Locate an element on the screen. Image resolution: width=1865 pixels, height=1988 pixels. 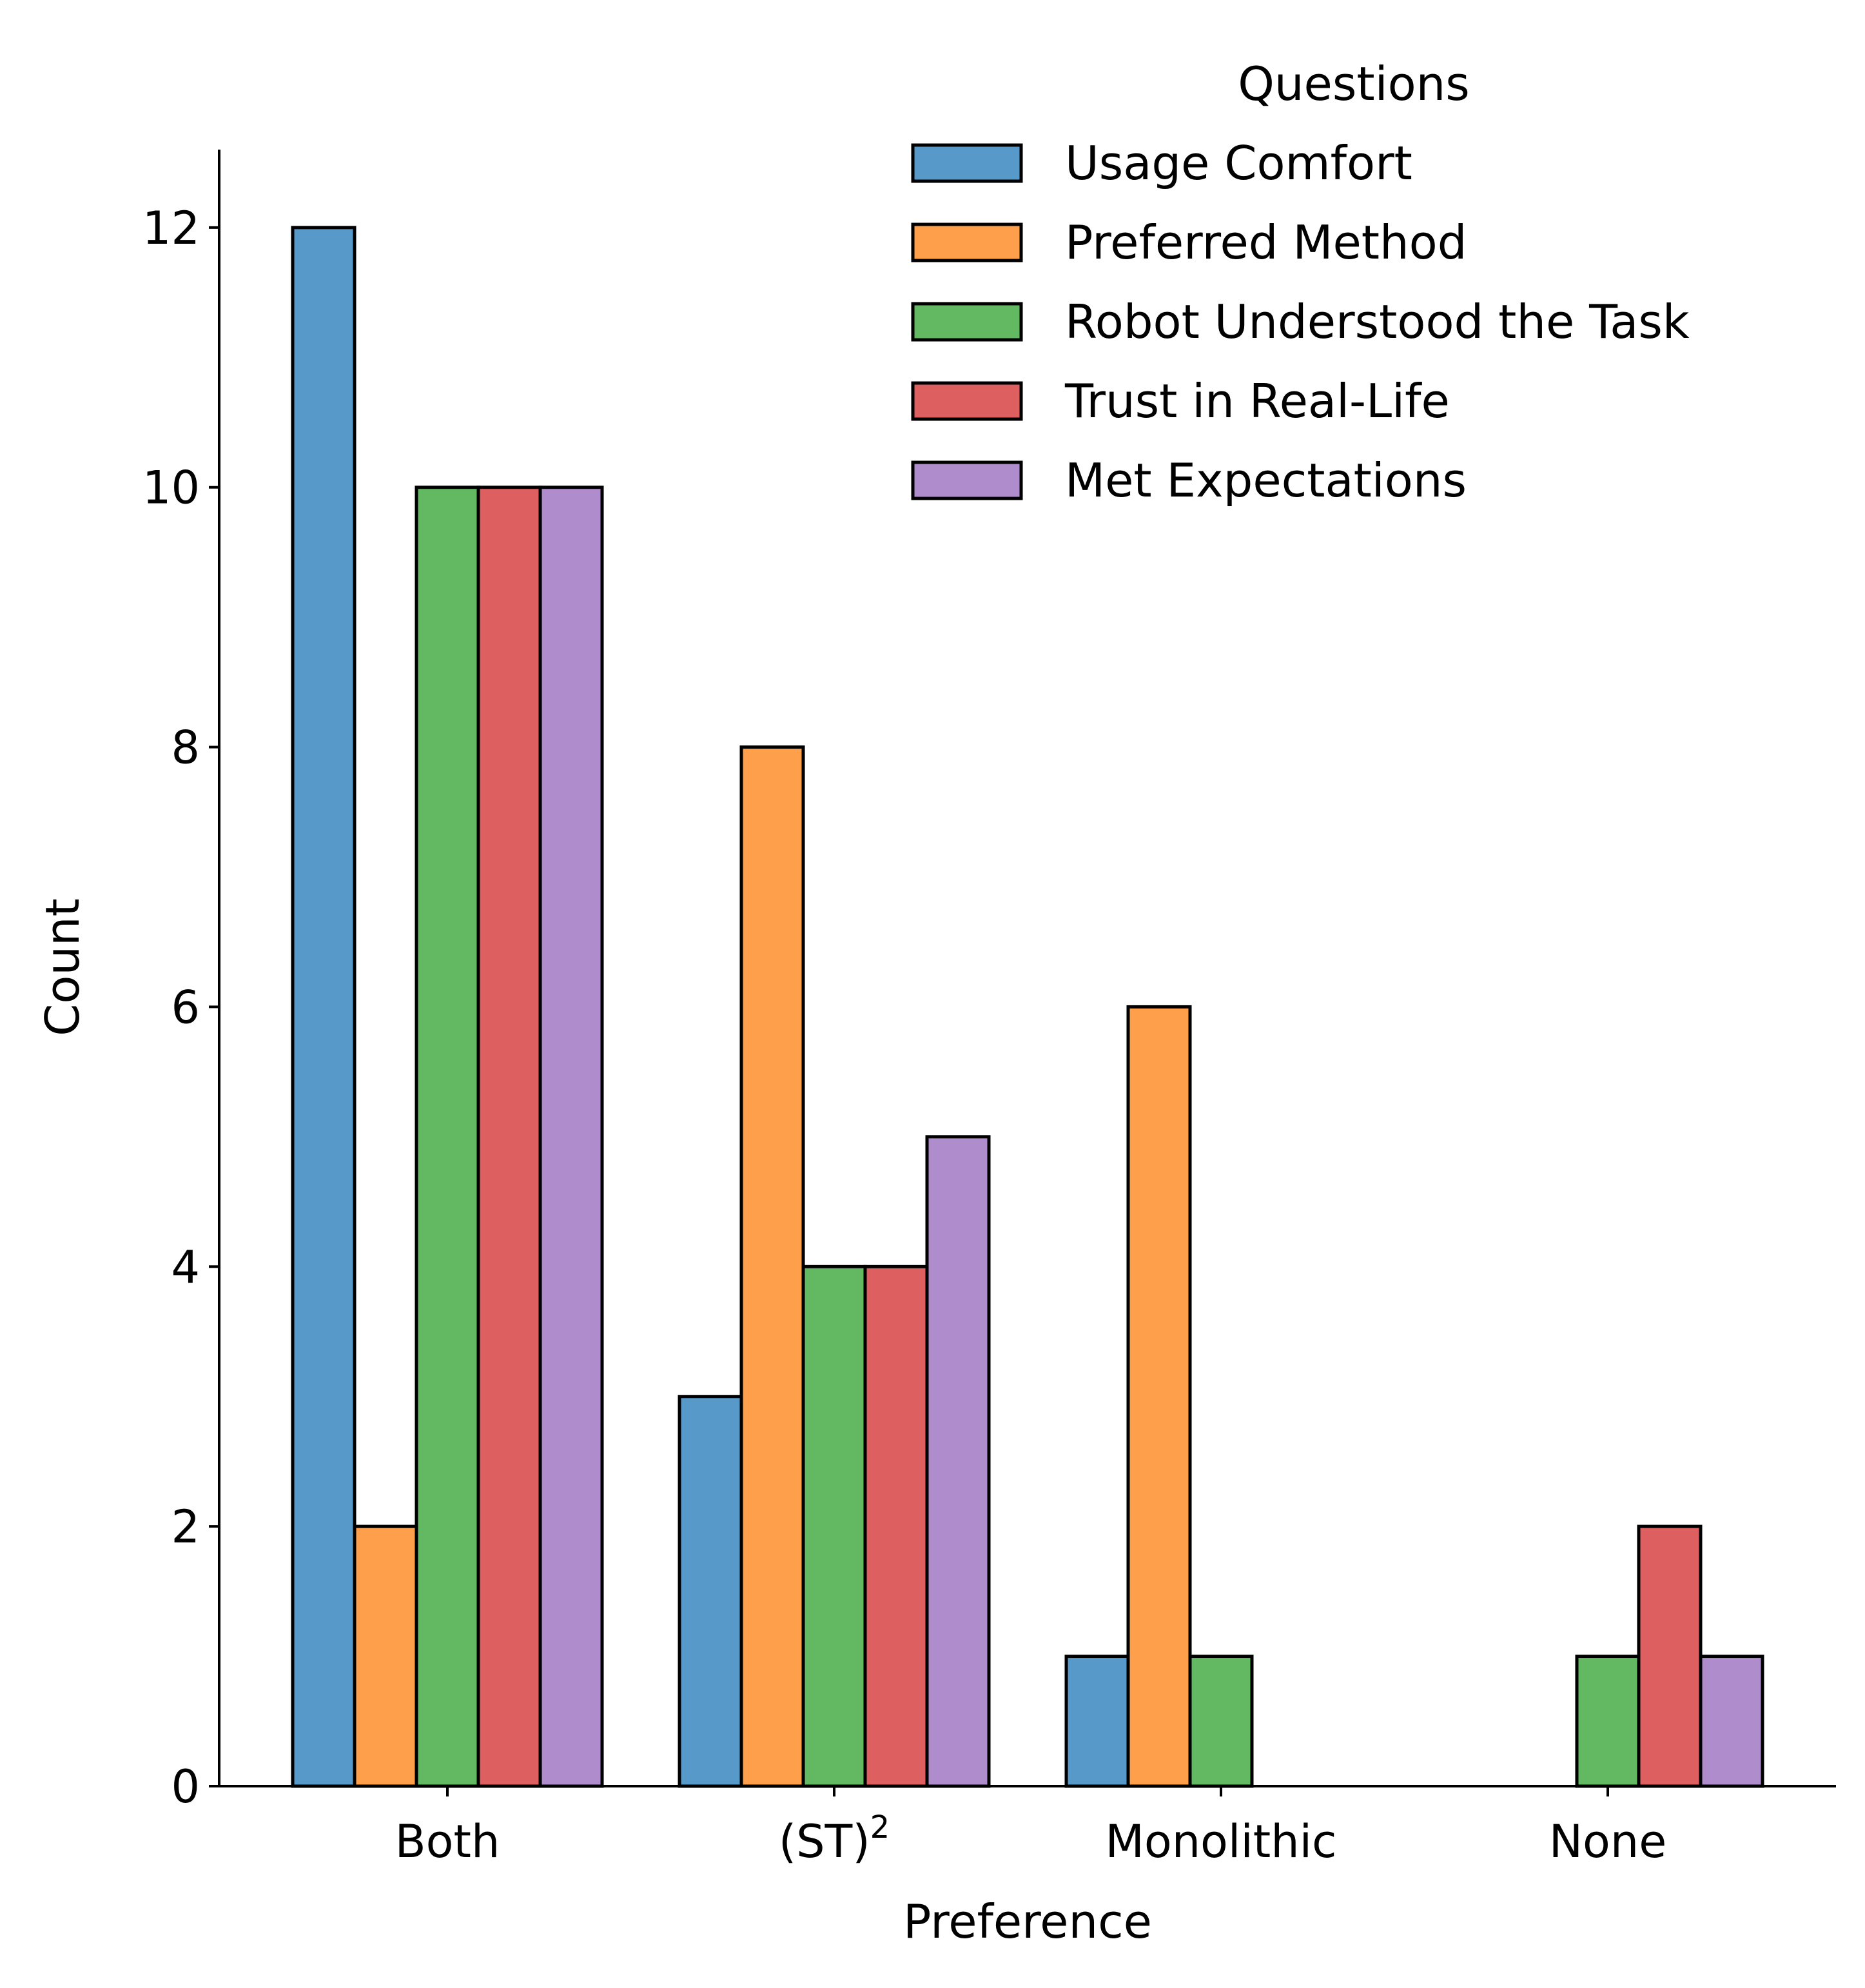
y-tick-label: 0 is located at coordinates (185, 1786).